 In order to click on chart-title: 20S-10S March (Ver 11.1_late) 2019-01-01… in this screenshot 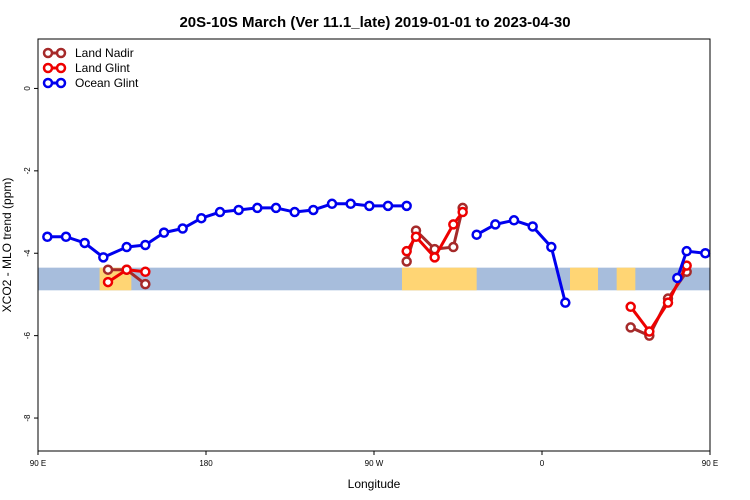, I will do `click(374, 22)`.